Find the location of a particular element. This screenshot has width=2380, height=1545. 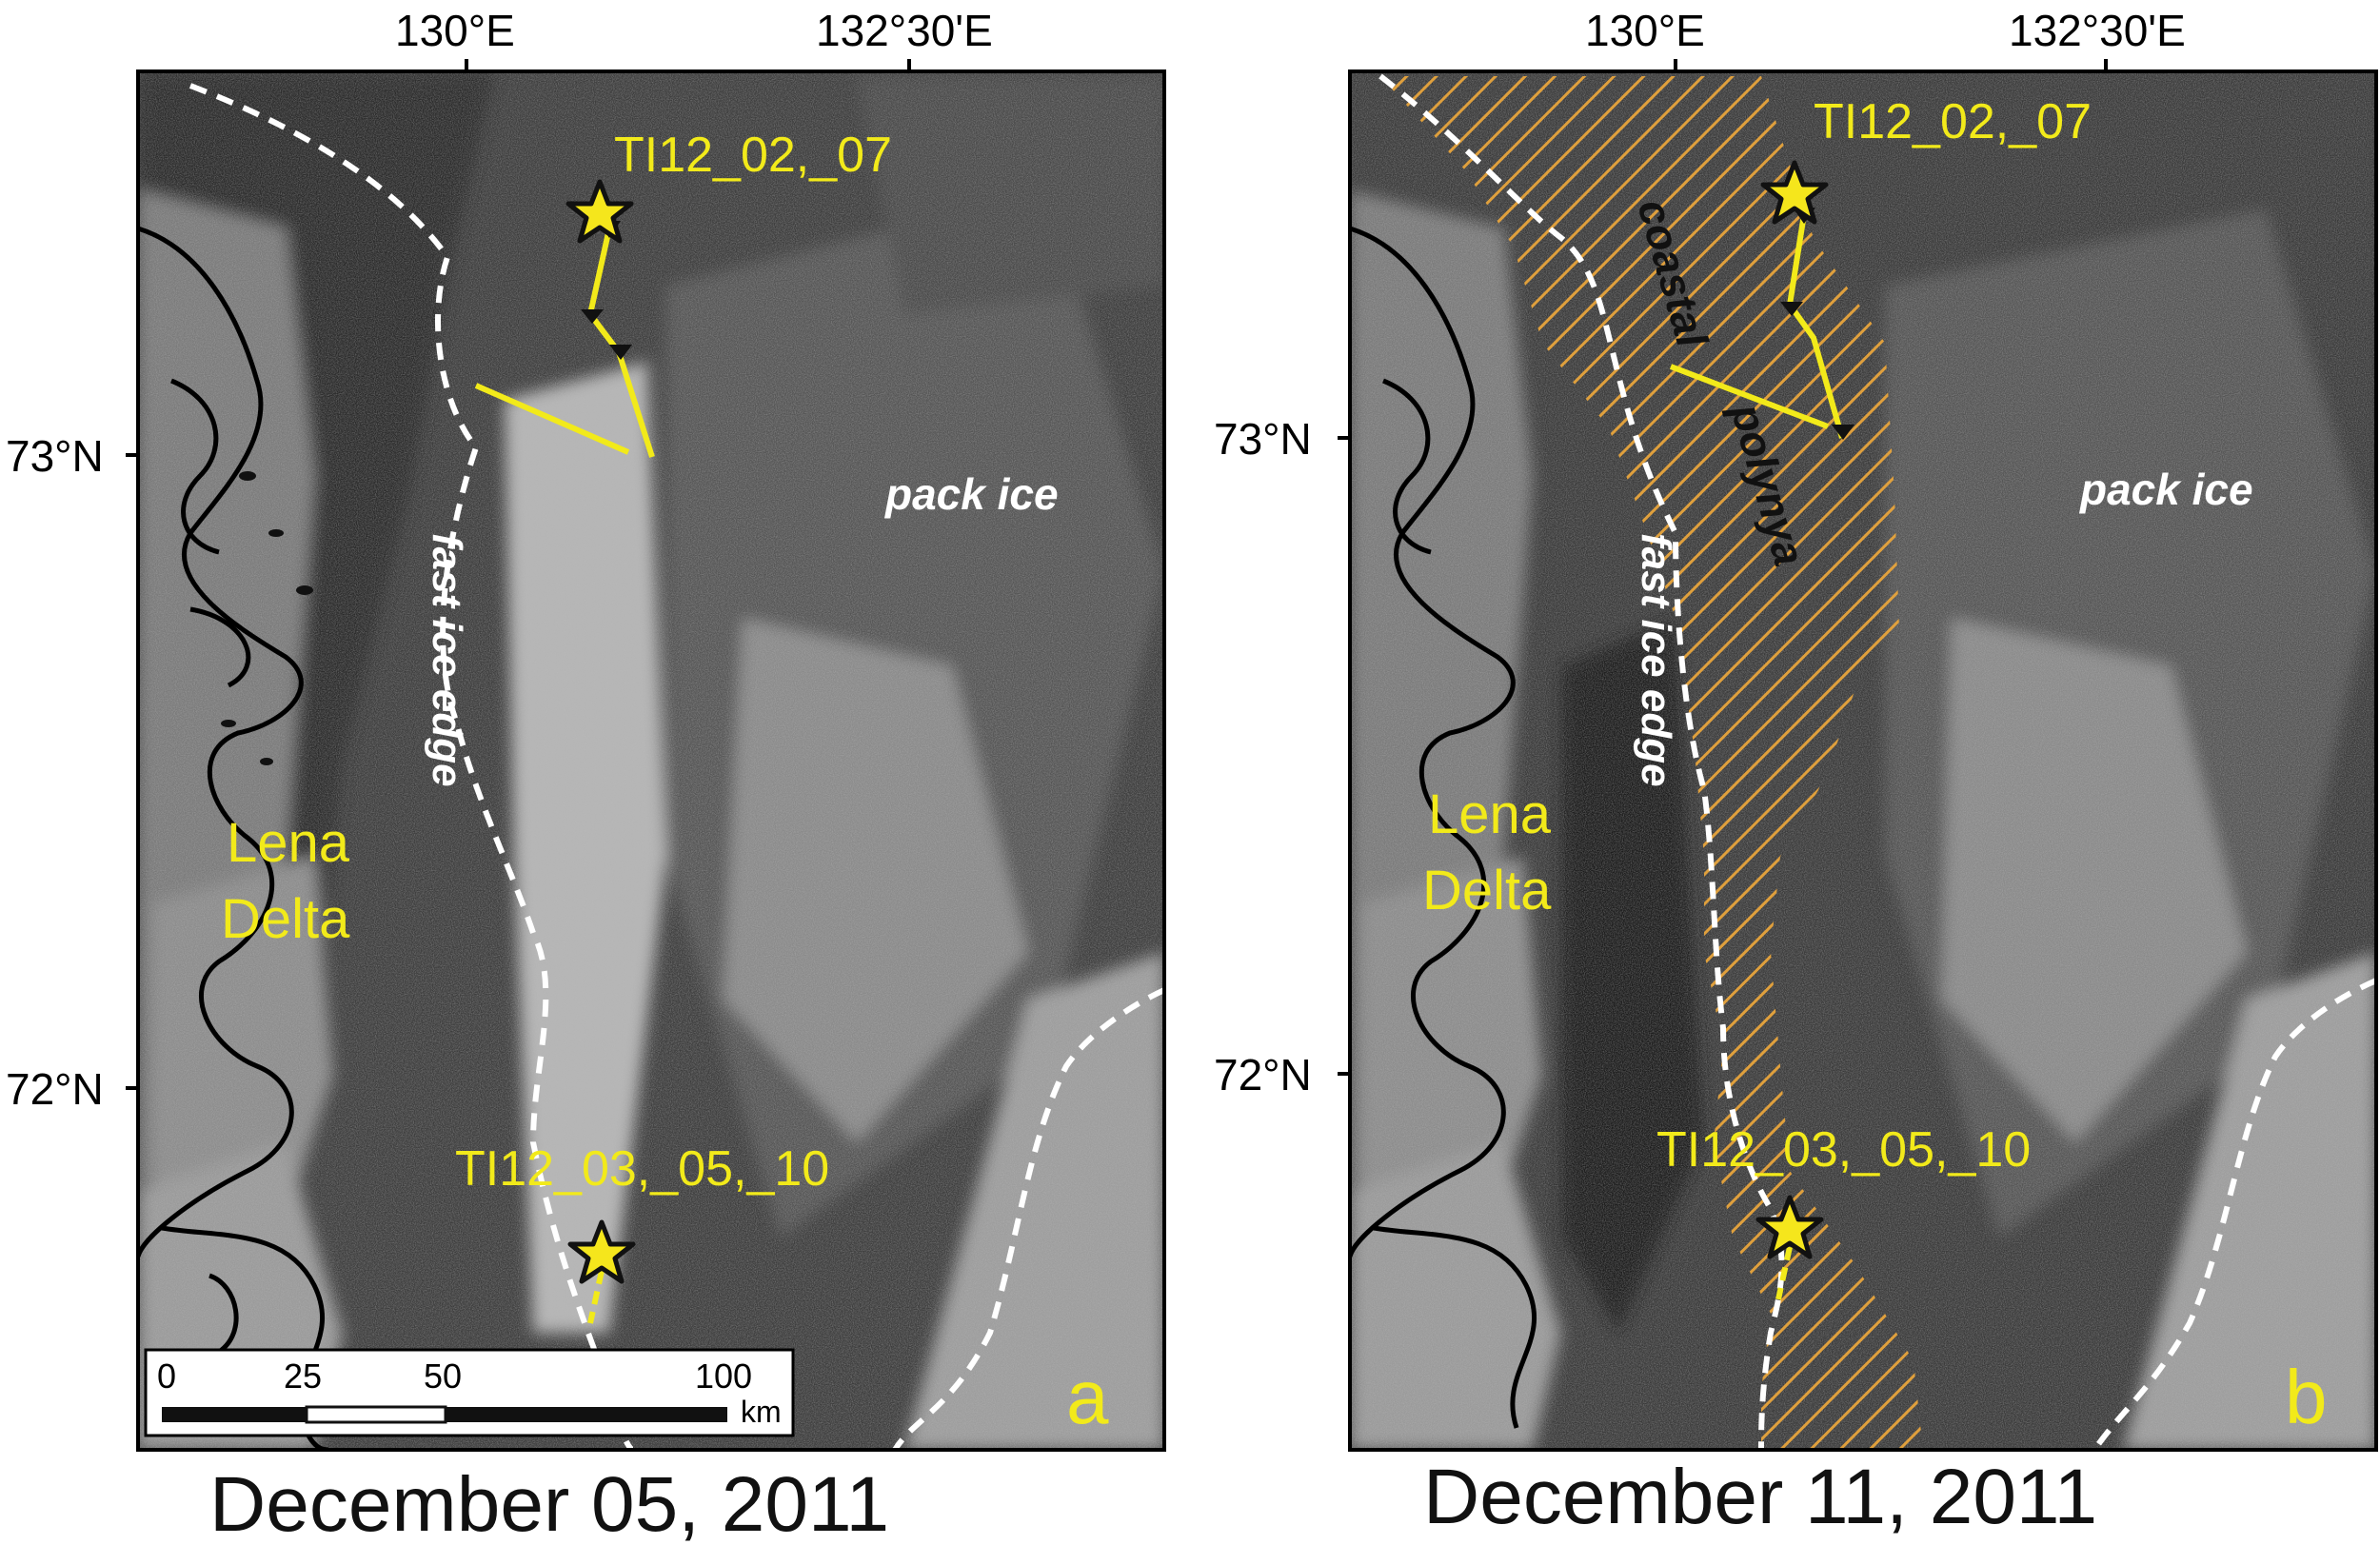

scale-tick-25: 25 is located at coordinates (303, 1376).